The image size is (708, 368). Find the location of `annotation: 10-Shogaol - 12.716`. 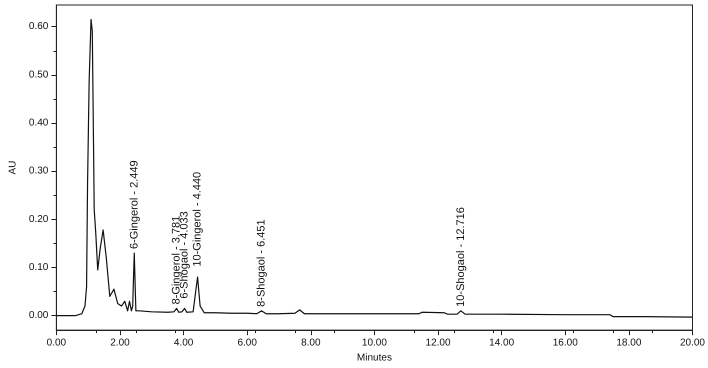

annotation: 10-Shogaol - 12.716 is located at coordinates (460, 257).